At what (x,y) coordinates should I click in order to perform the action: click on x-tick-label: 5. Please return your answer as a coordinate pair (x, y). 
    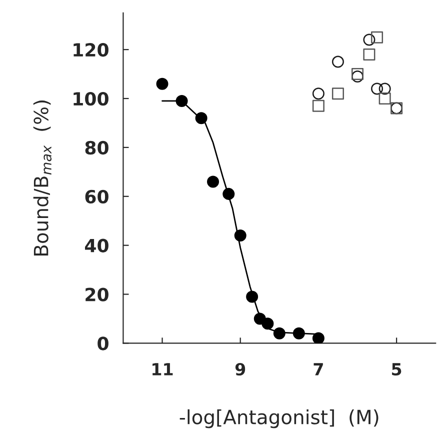
    Looking at the image, I should click on (397, 369).